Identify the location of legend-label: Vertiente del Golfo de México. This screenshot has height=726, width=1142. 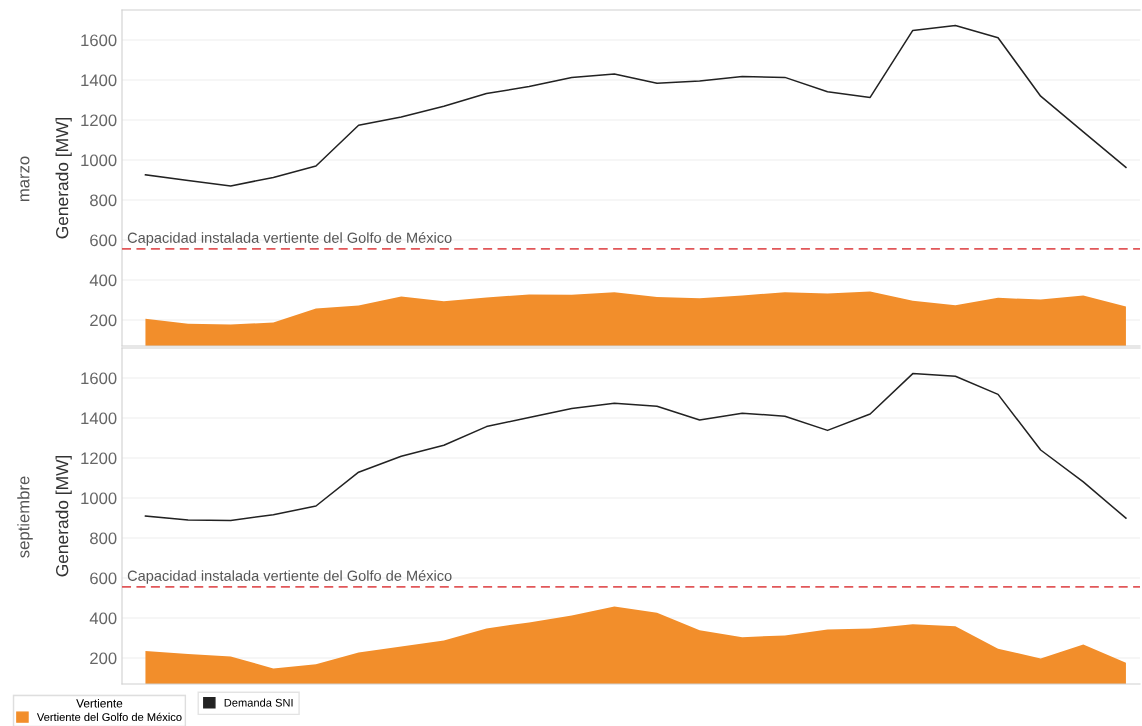
(109, 716).